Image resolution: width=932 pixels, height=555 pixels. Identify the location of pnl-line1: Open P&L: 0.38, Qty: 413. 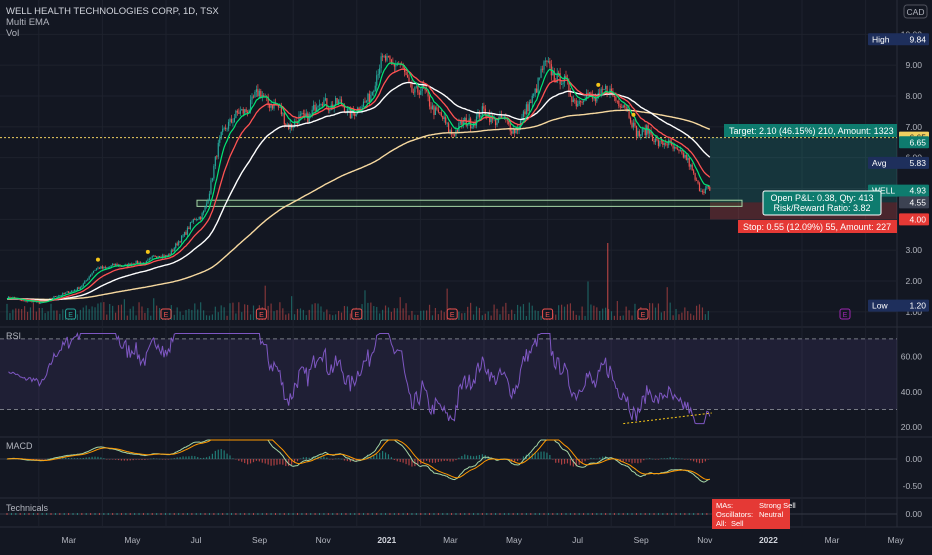
(821, 198).